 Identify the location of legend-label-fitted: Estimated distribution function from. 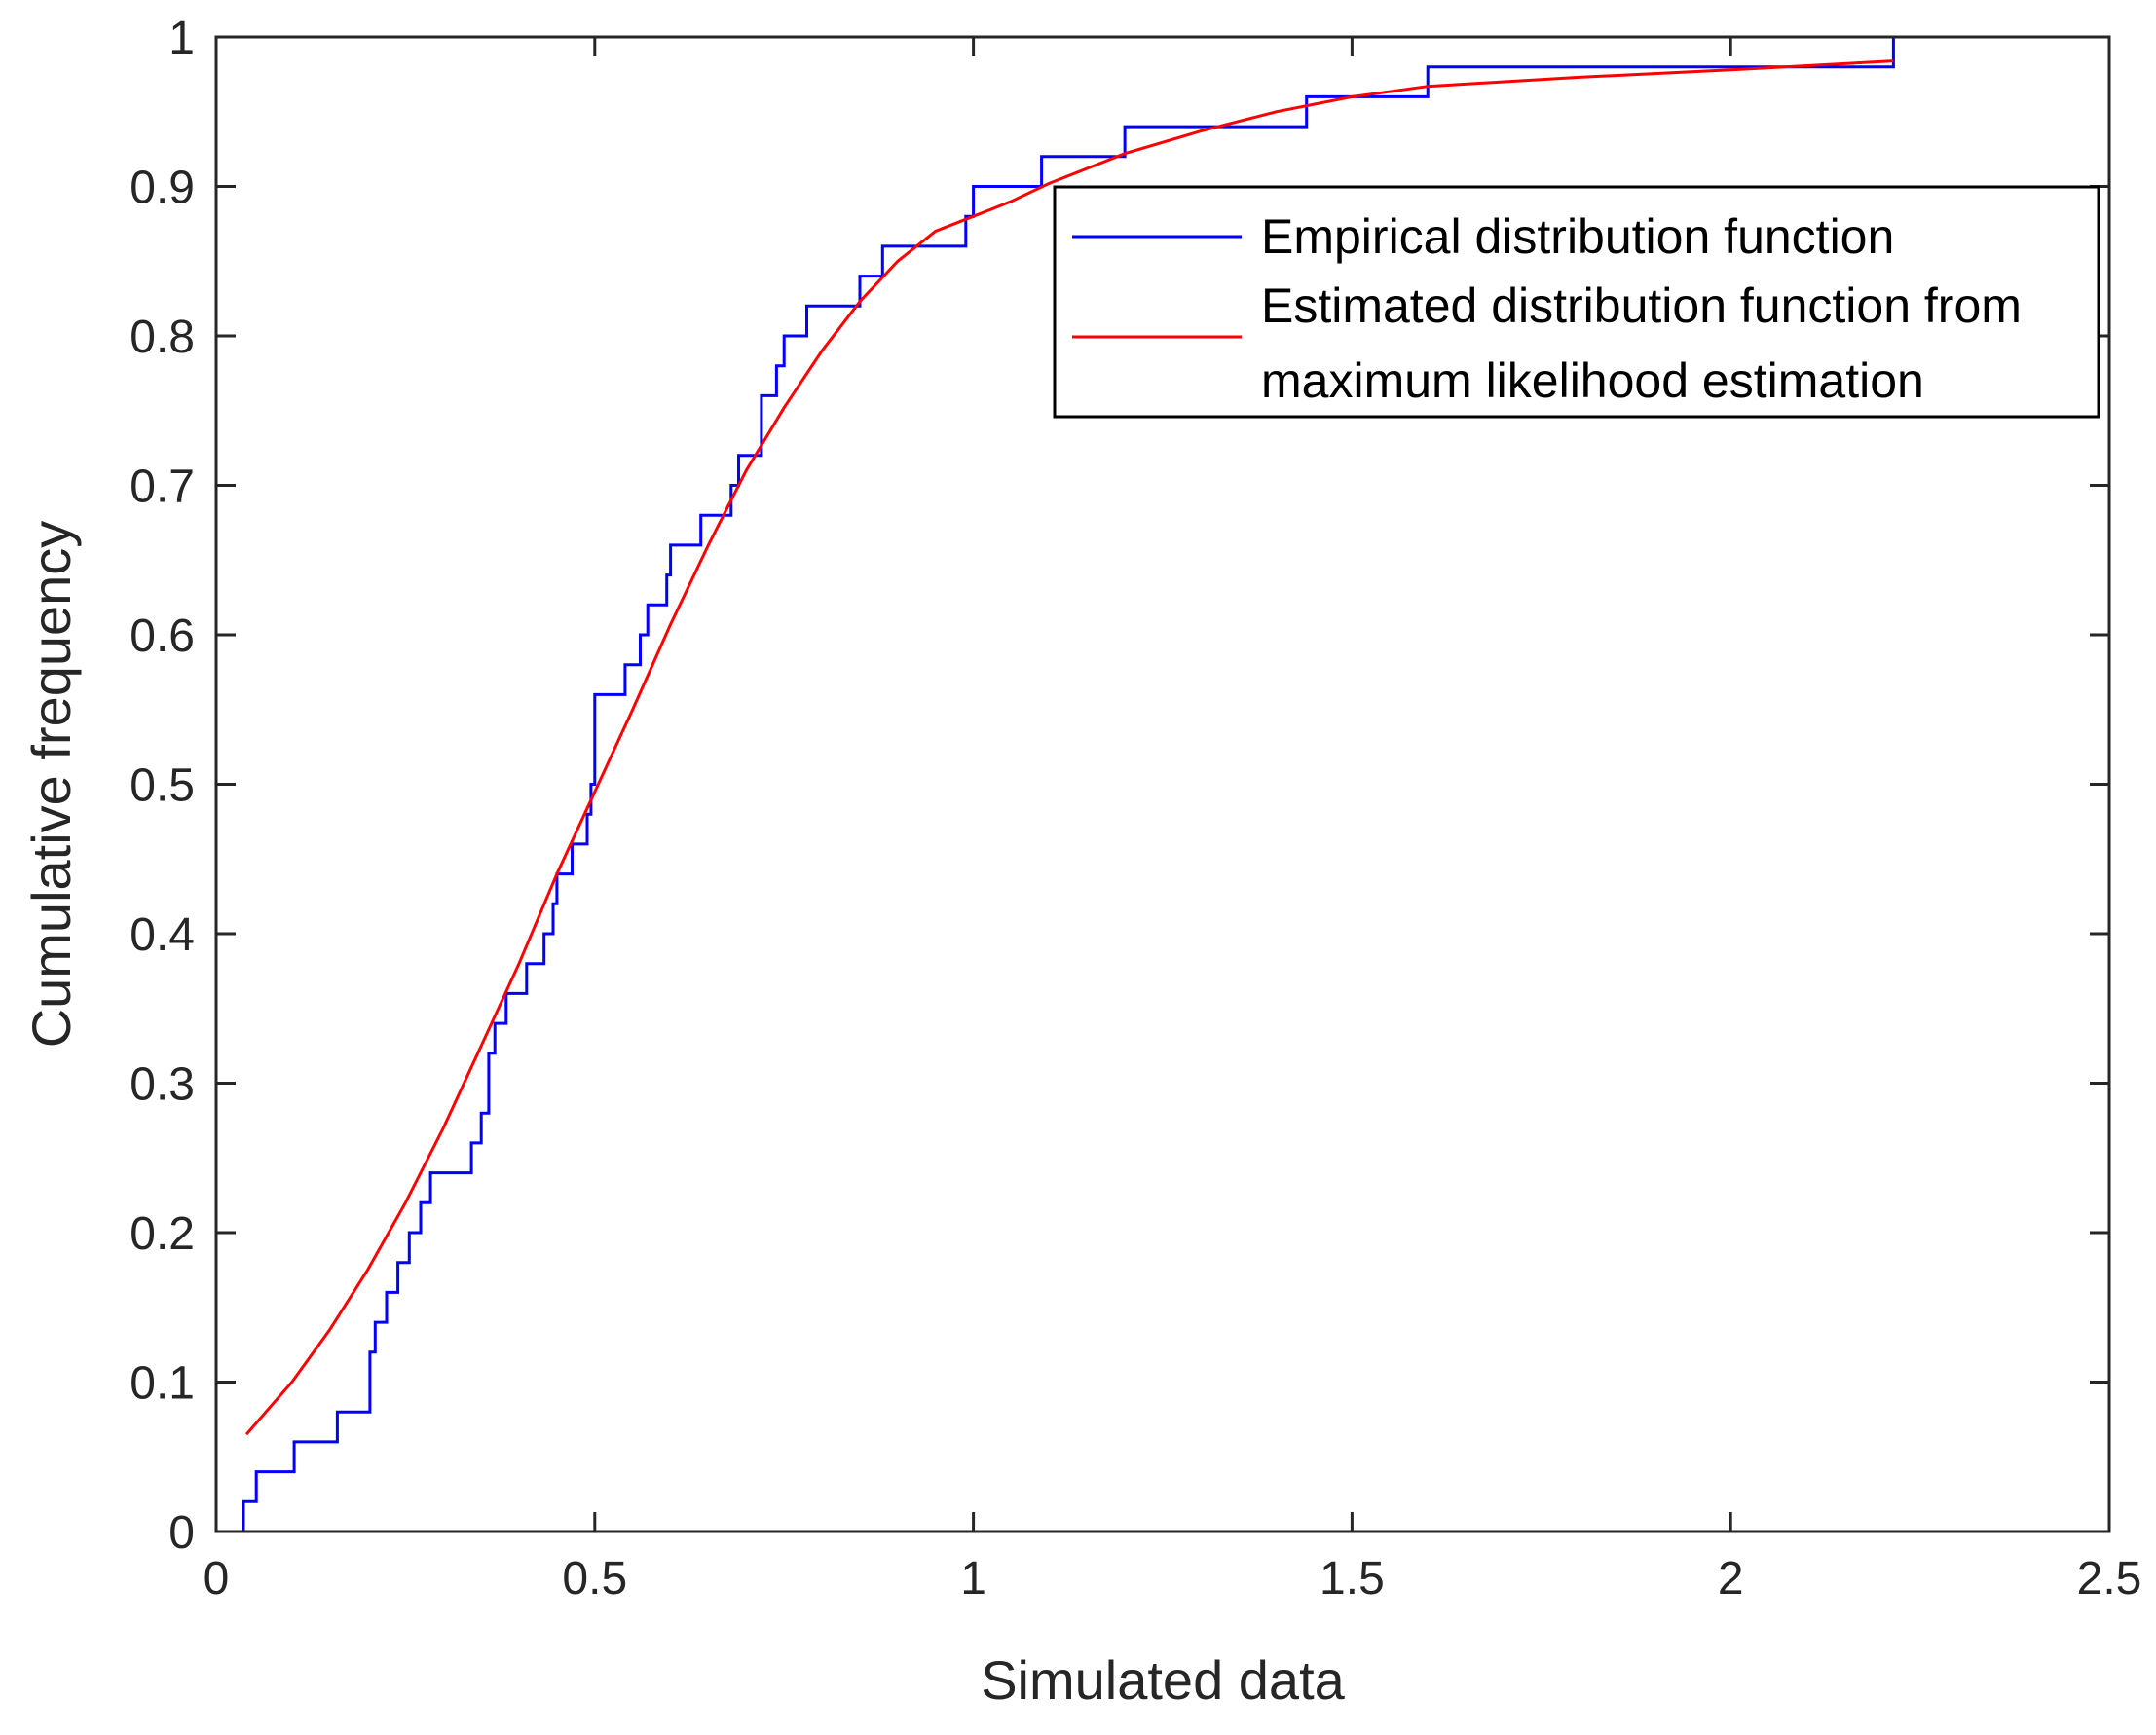
(1641, 305).